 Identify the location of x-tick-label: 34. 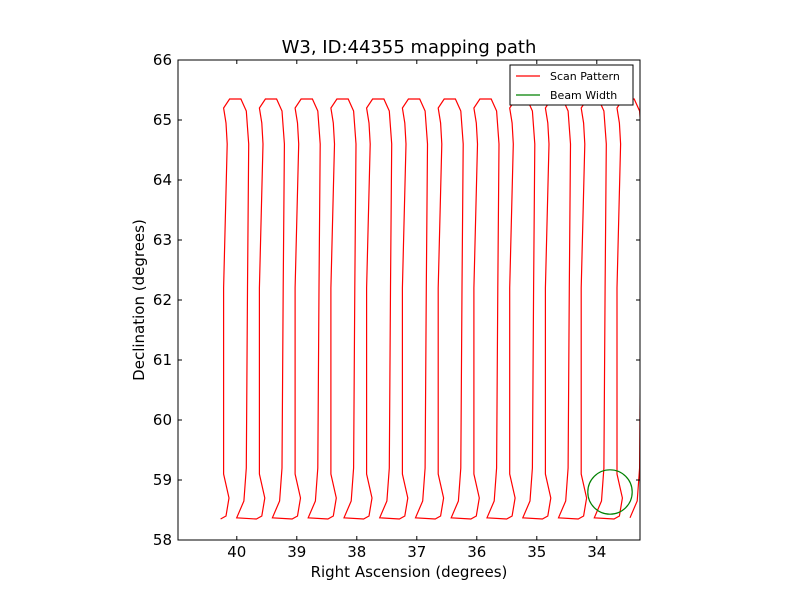
(596, 552).